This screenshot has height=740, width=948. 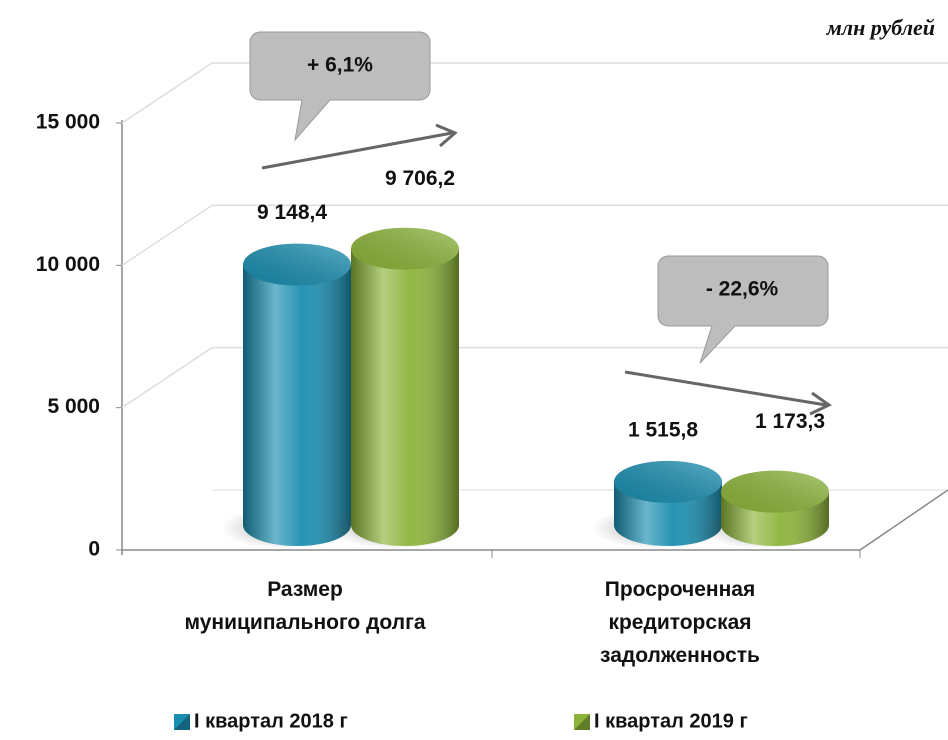 I want to click on callout: + 6,1%, so click(x=340, y=86).